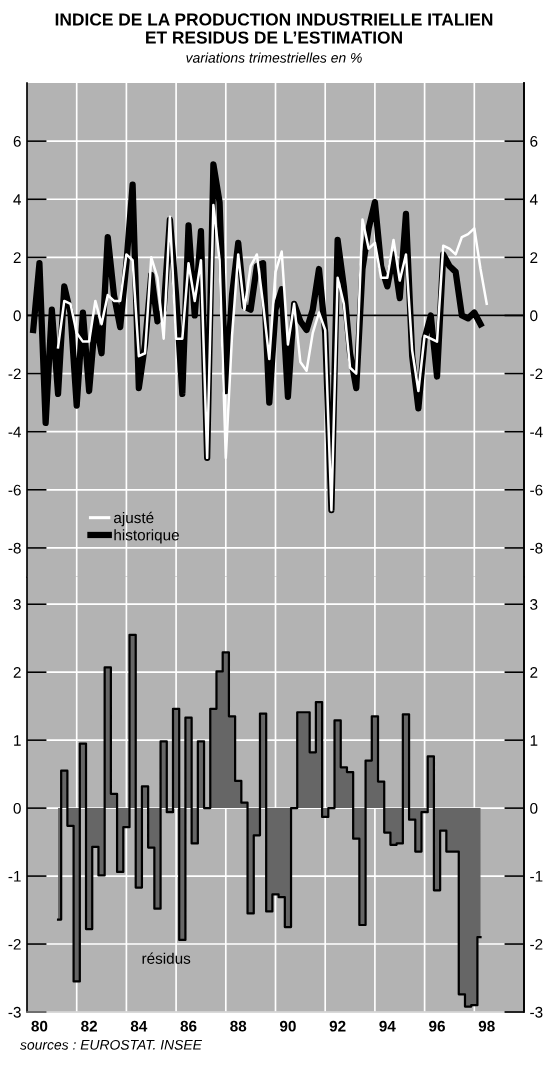 The image size is (548, 1066). What do you see at coordinates (274, 57) in the screenshot?
I see `chart-subtitle: variations trimestrielles en %` at bounding box center [274, 57].